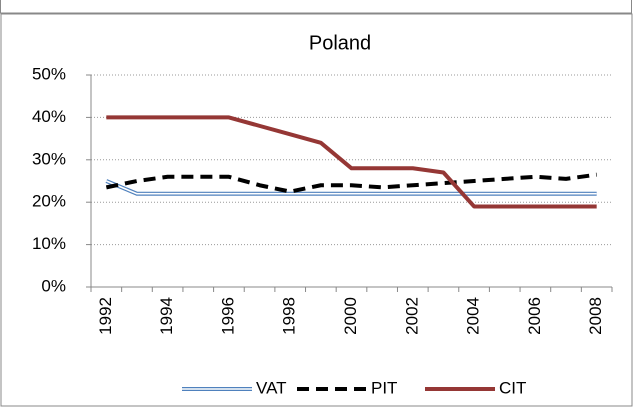 Image resolution: width=633 pixels, height=407 pixels. I want to click on series-line-inner, so click(351, 187).